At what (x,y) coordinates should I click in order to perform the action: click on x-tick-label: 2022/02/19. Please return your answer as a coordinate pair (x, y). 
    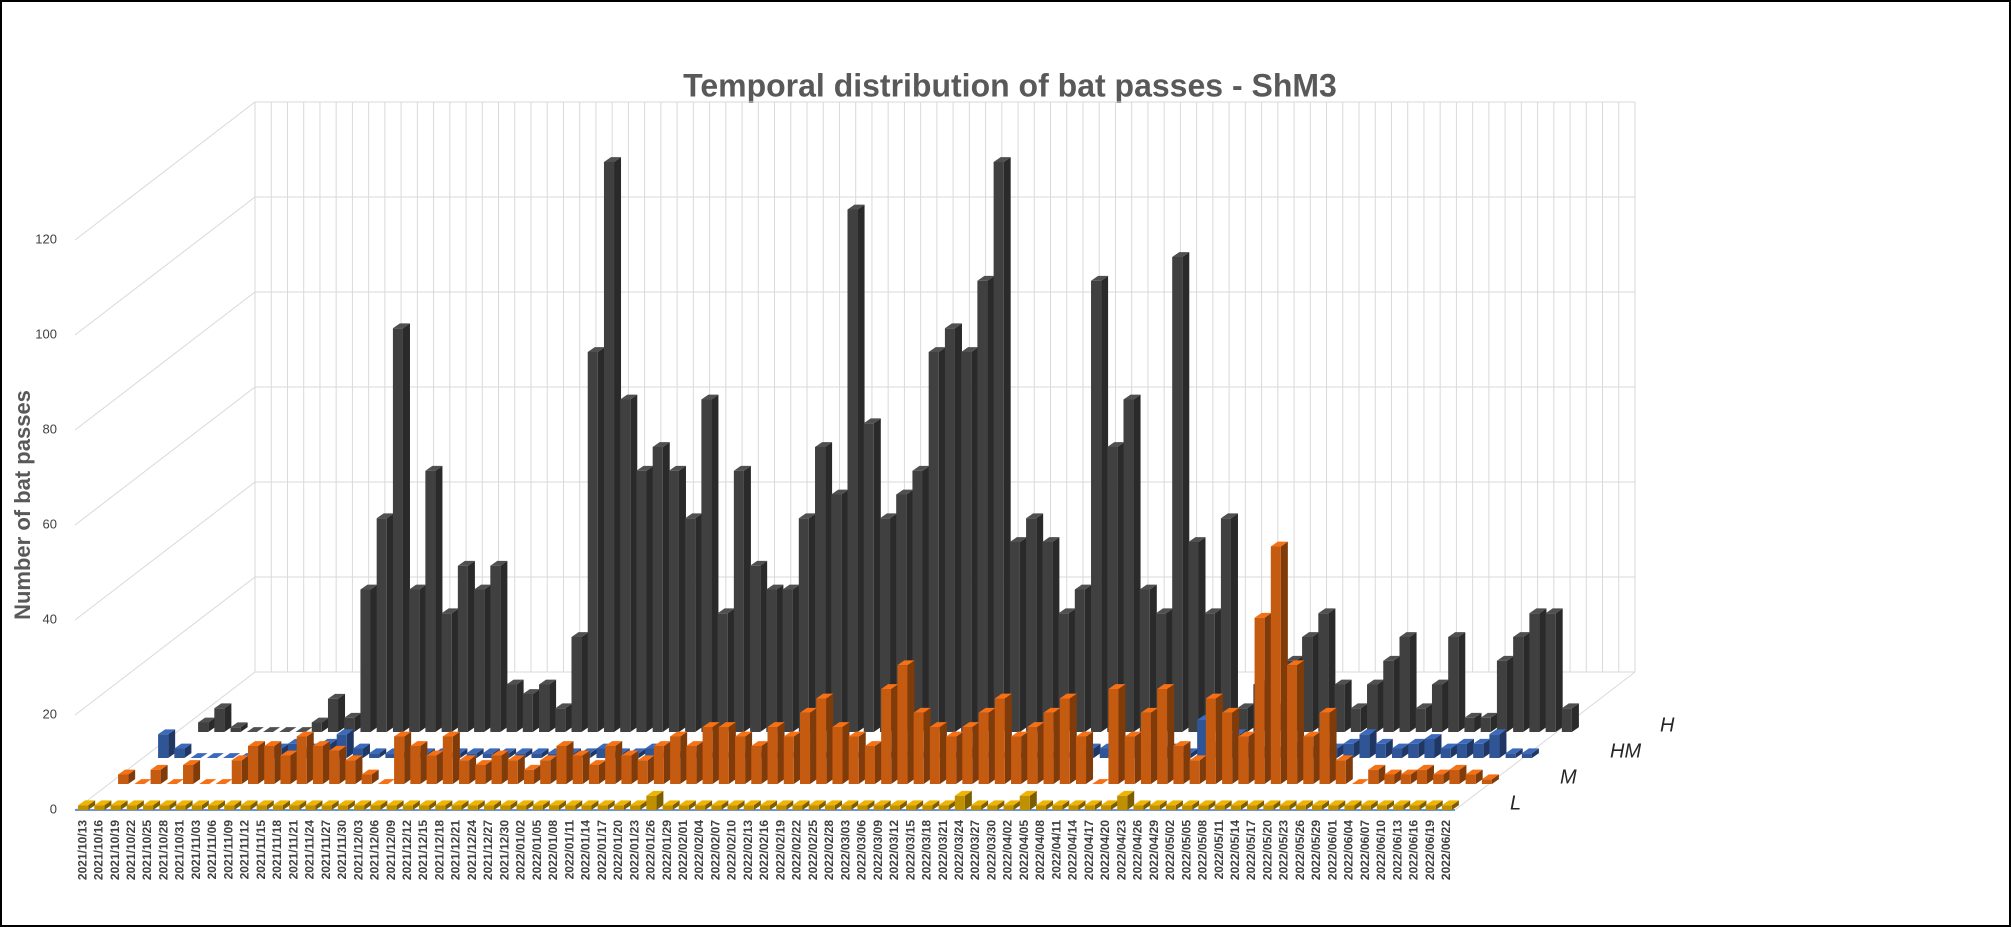
    Looking at the image, I should click on (780, 850).